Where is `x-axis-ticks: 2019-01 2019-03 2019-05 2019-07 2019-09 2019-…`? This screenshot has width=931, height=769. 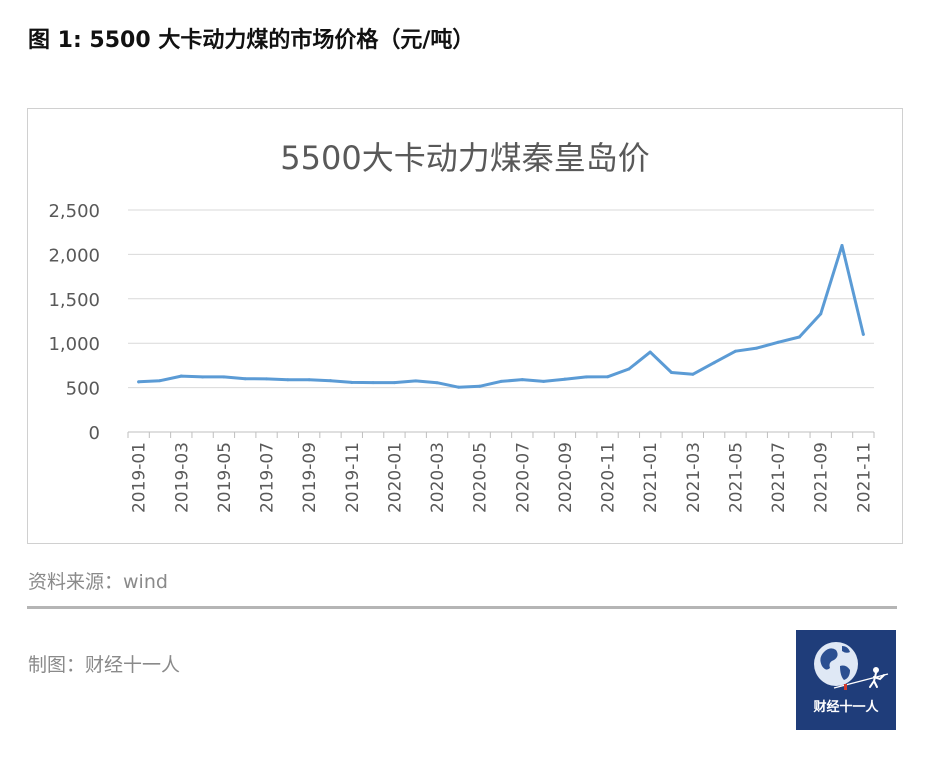 x-axis-ticks: 2019-01 2019-03 2019-05 2019-07 2019-09 2019-… is located at coordinates (502, 477).